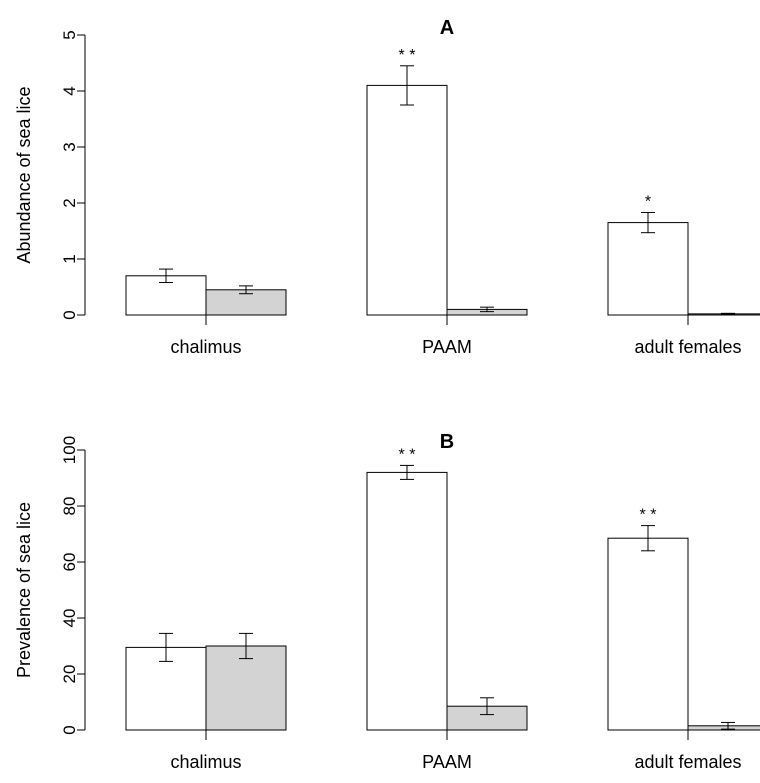 The image size is (760, 783). I want to click on y-axis-label: Prevalence of sea lice, so click(24, 590).